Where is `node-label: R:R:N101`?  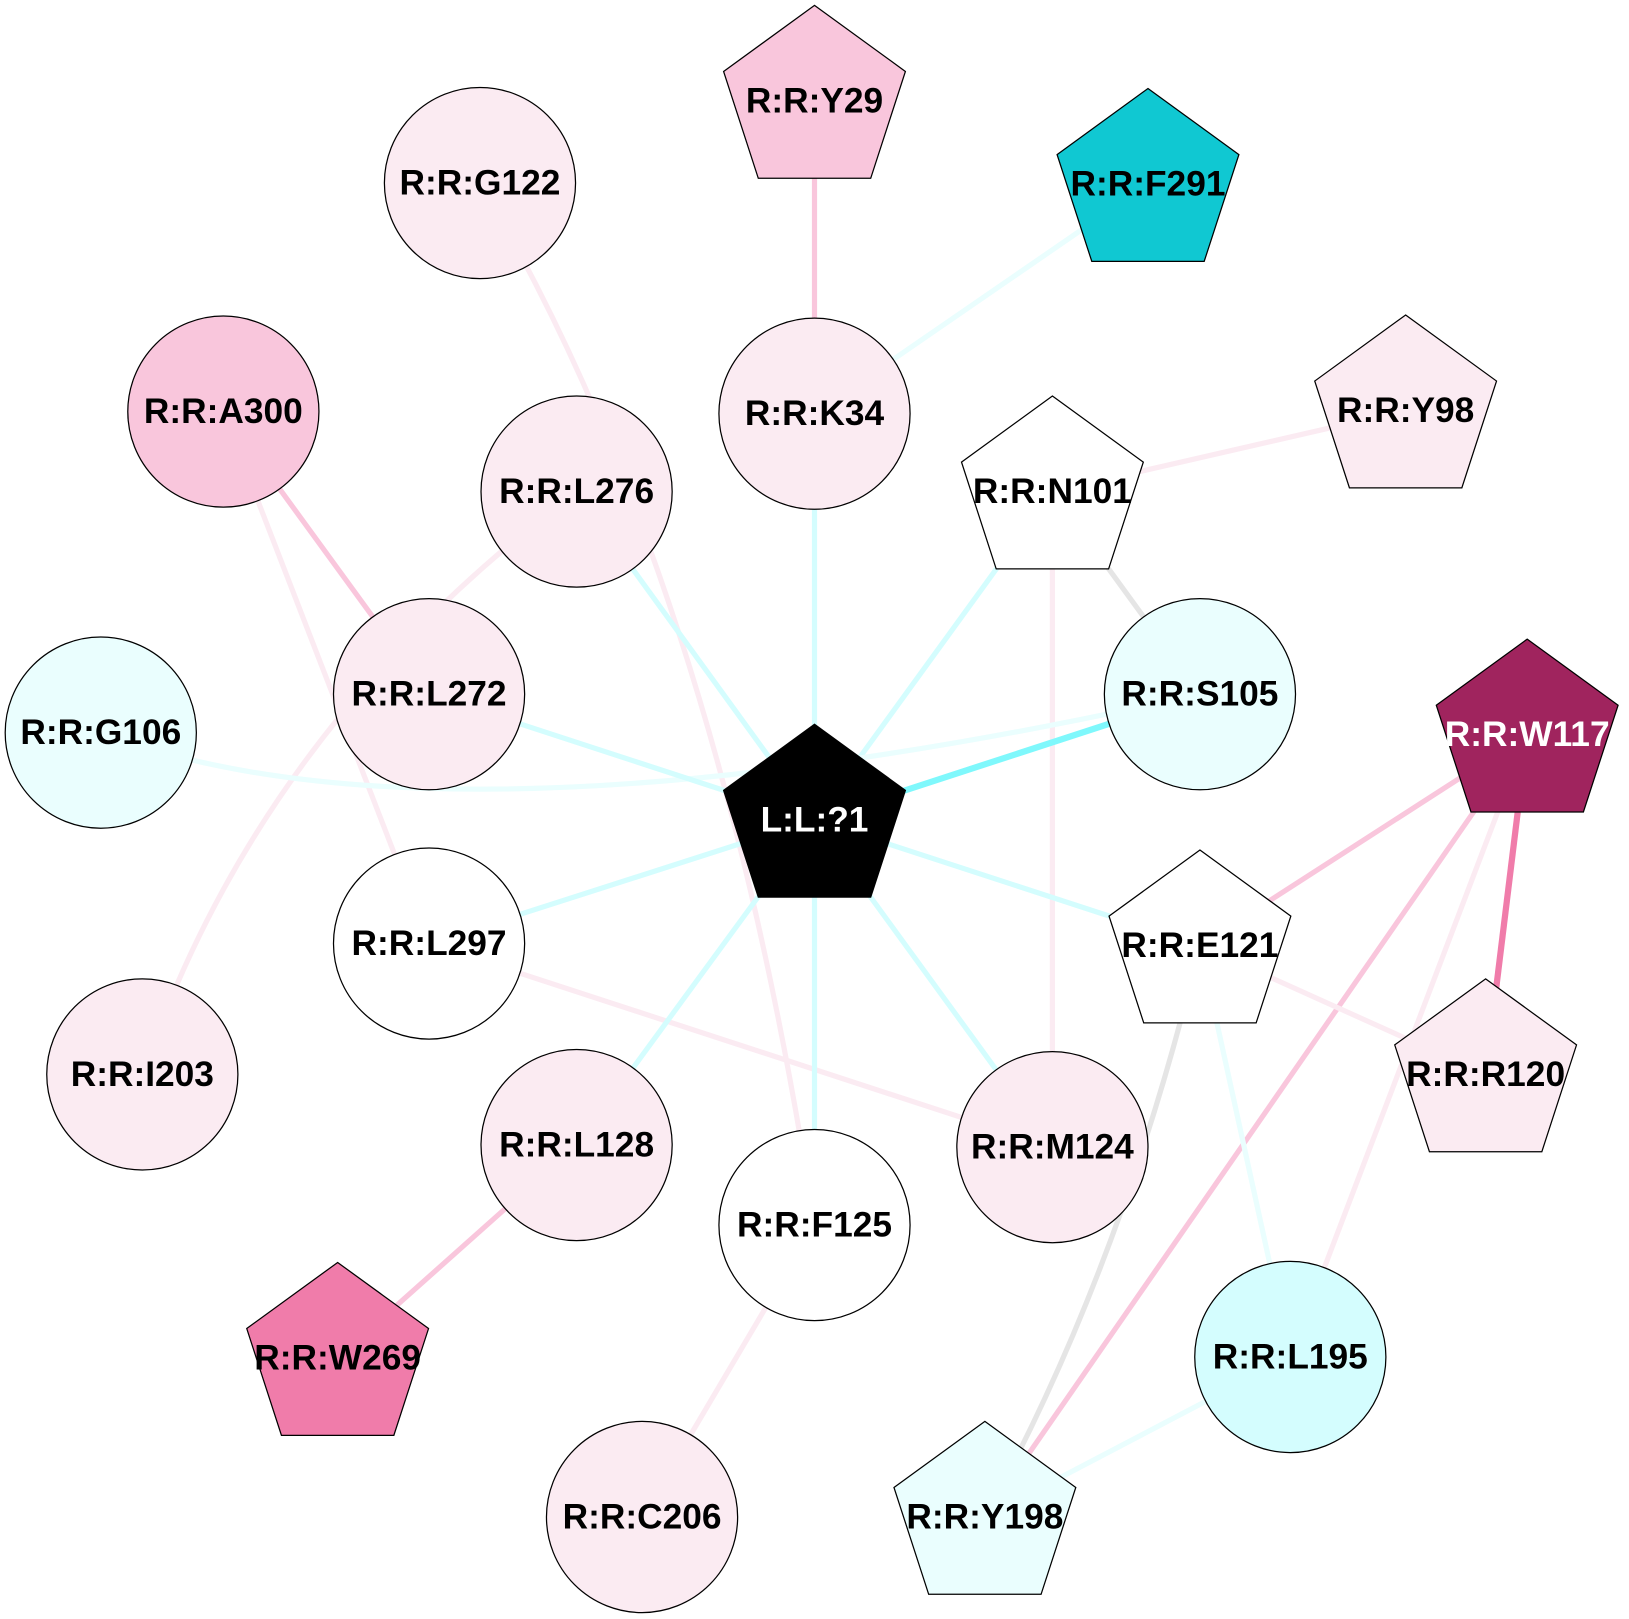 node-label: R:R:N101 is located at coordinates (1052, 491).